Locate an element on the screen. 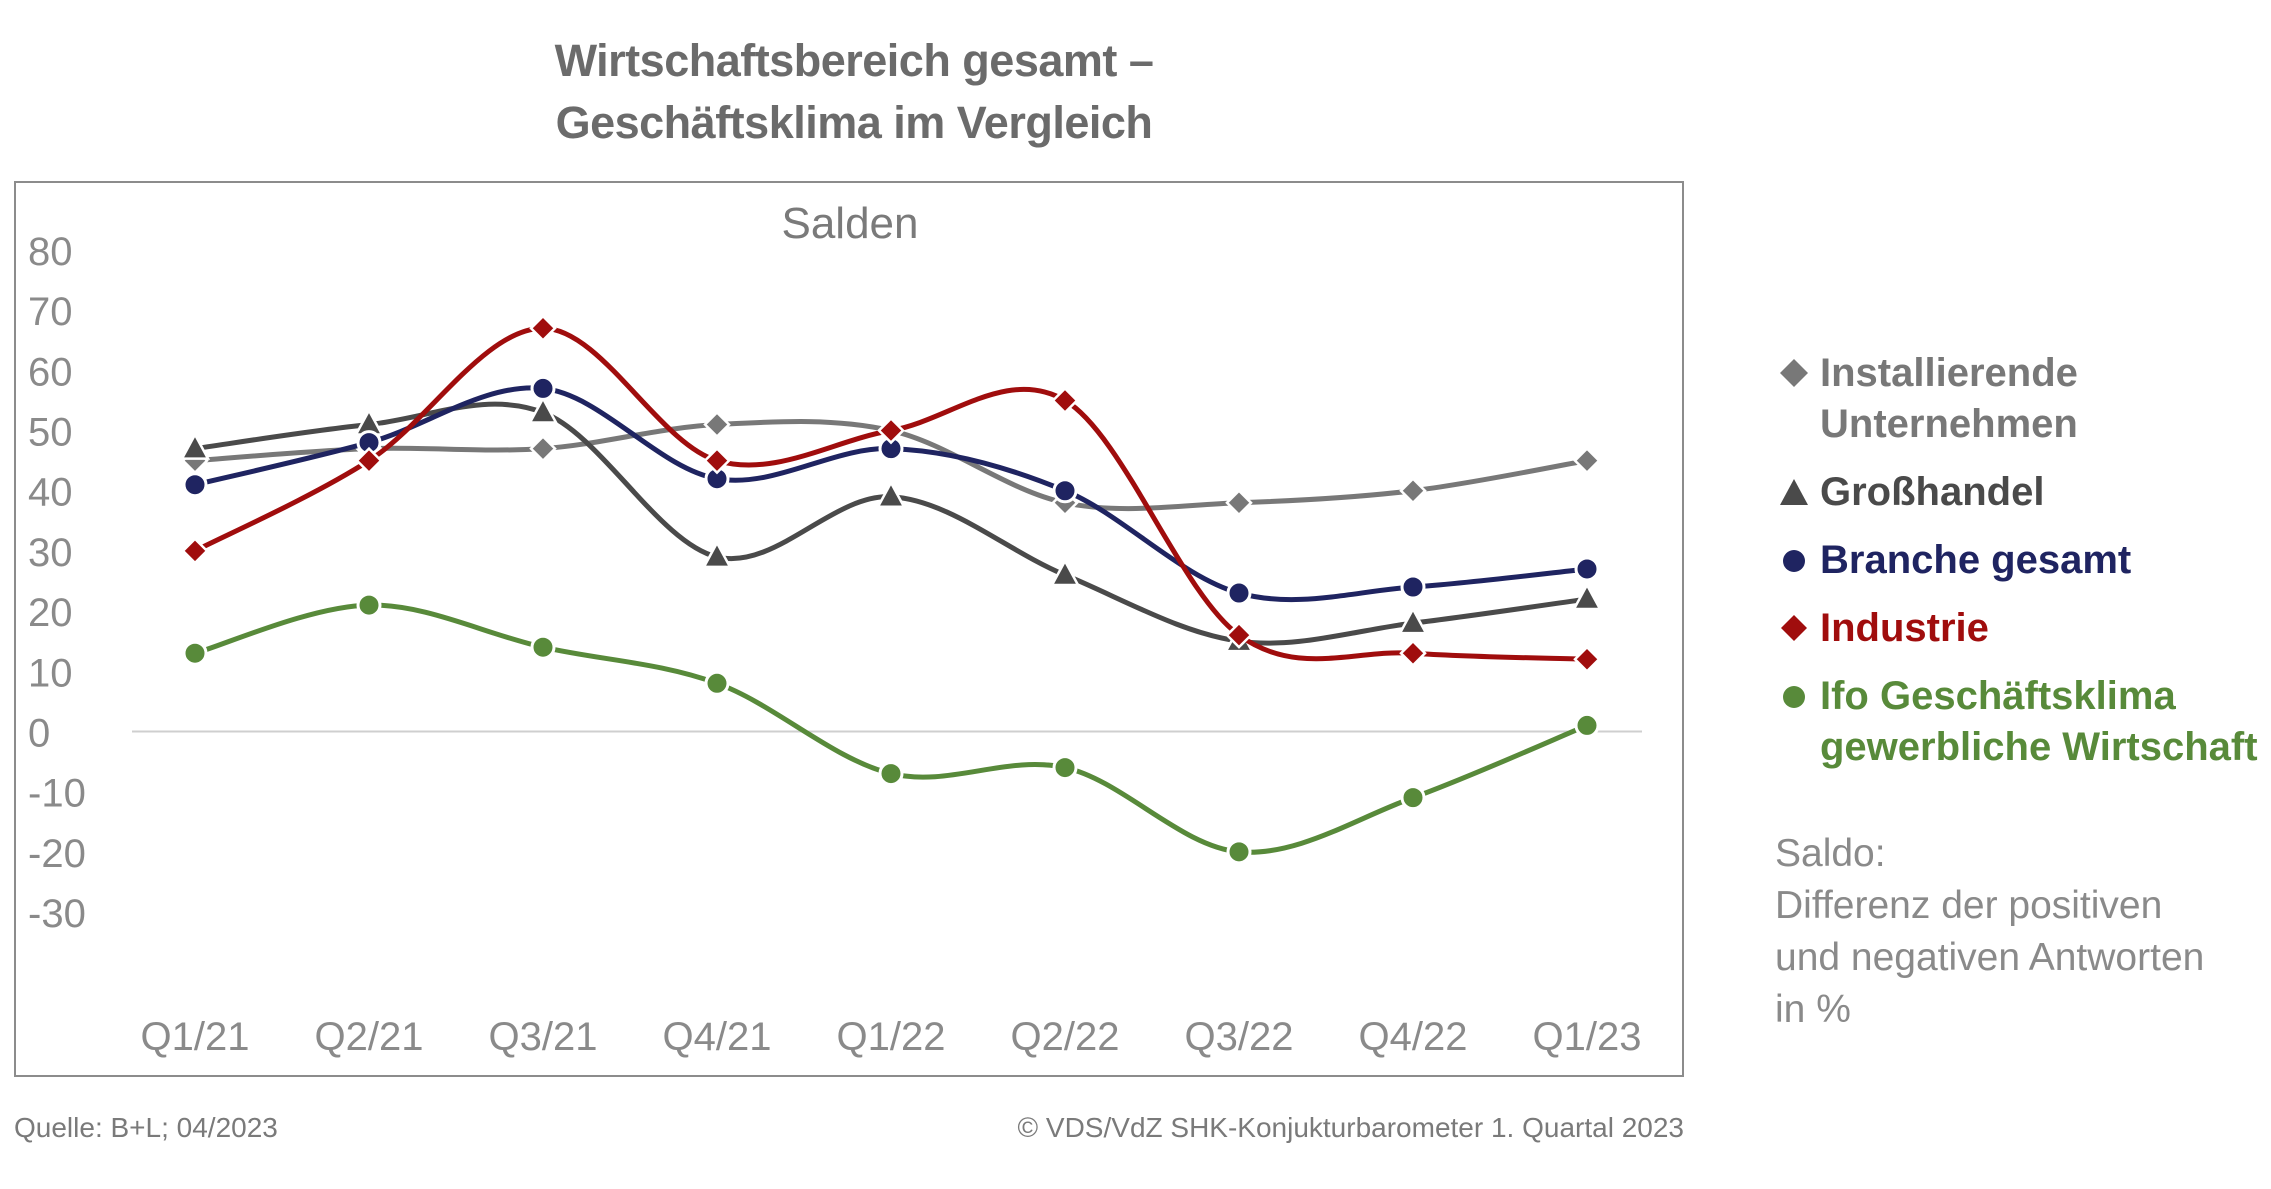 This screenshot has width=2271, height=1189. legend-item-industrie: Industrie is located at coordinates (2020, 628).